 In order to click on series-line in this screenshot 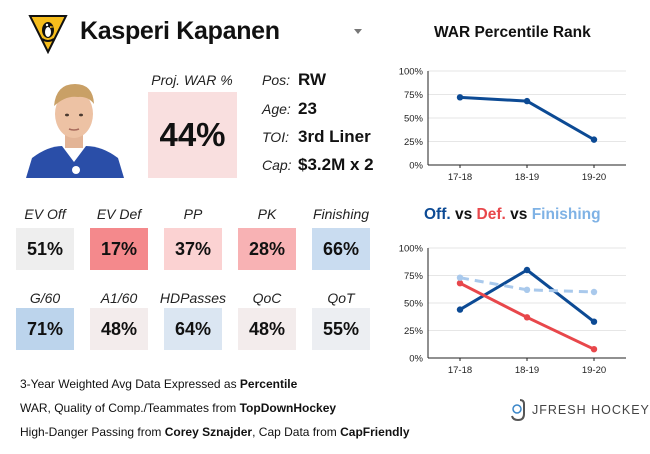, I will do `click(527, 295)`.